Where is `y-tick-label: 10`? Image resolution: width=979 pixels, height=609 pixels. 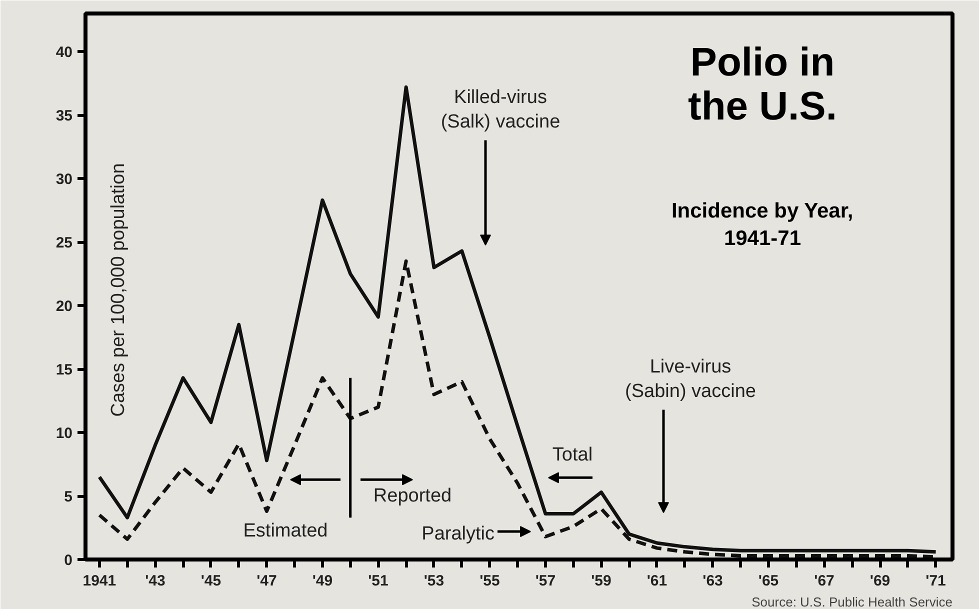 y-tick-label: 10 is located at coordinates (64, 433).